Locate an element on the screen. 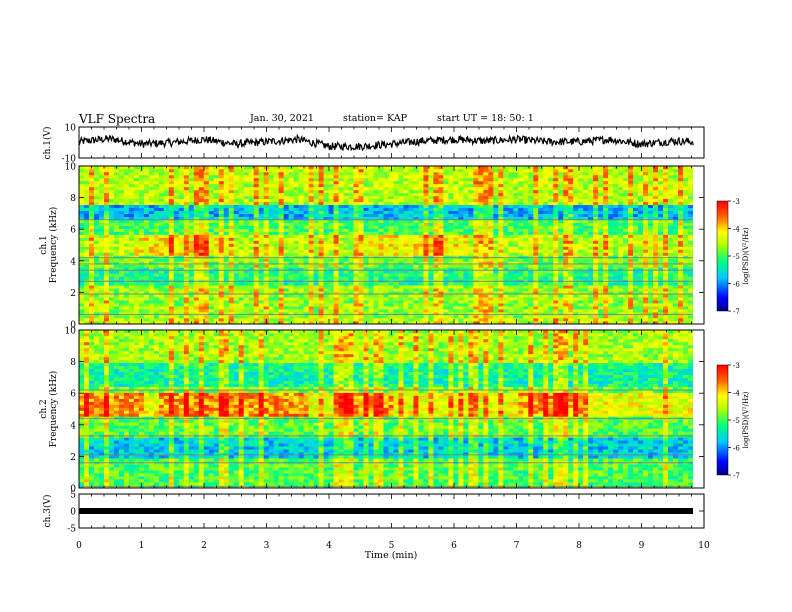 The height and width of the screenshot is (612, 792). ch2-colorbar-tick-label: -5 is located at coordinates (736, 421).